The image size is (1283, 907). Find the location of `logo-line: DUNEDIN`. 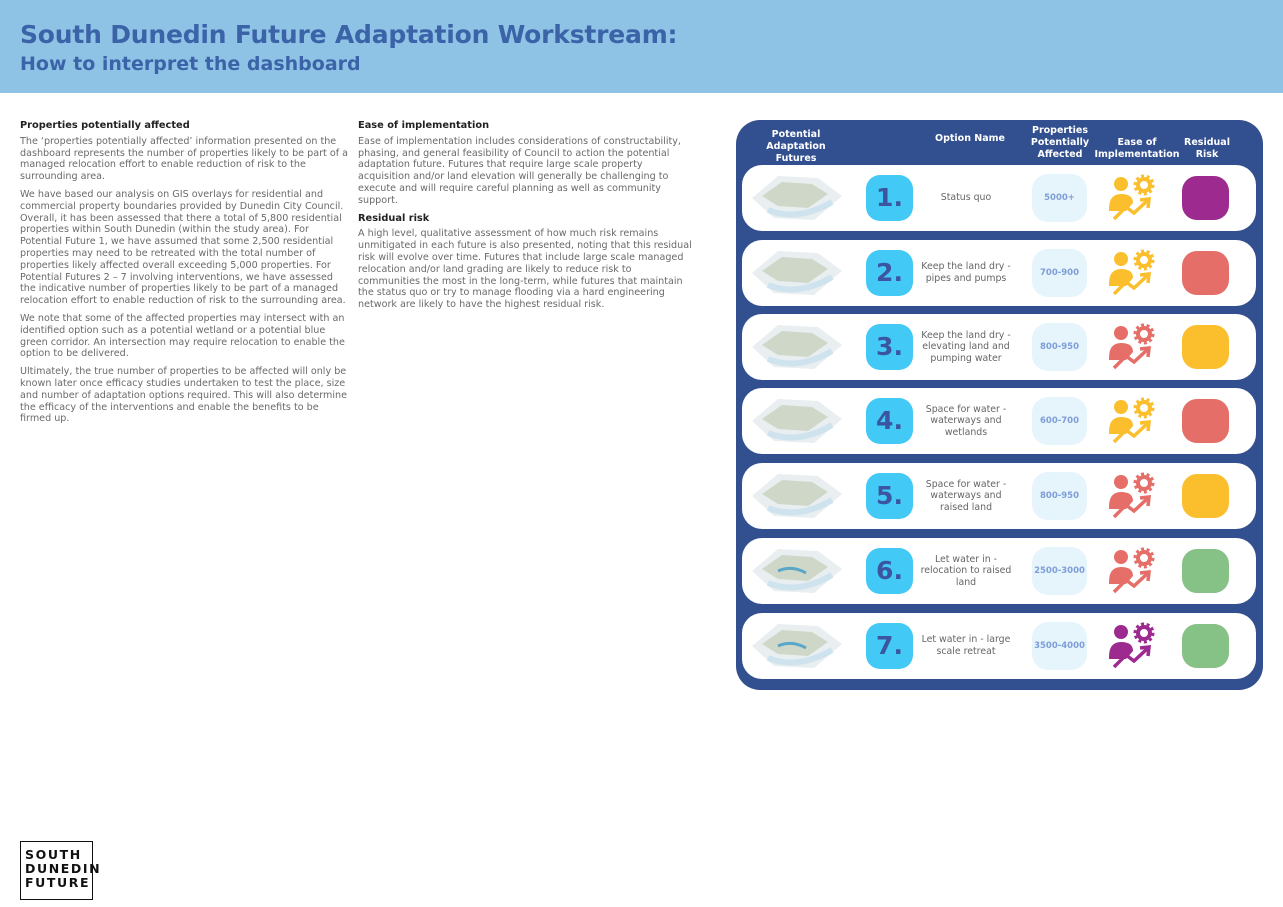

logo-line: DUNEDIN is located at coordinates (63, 868).